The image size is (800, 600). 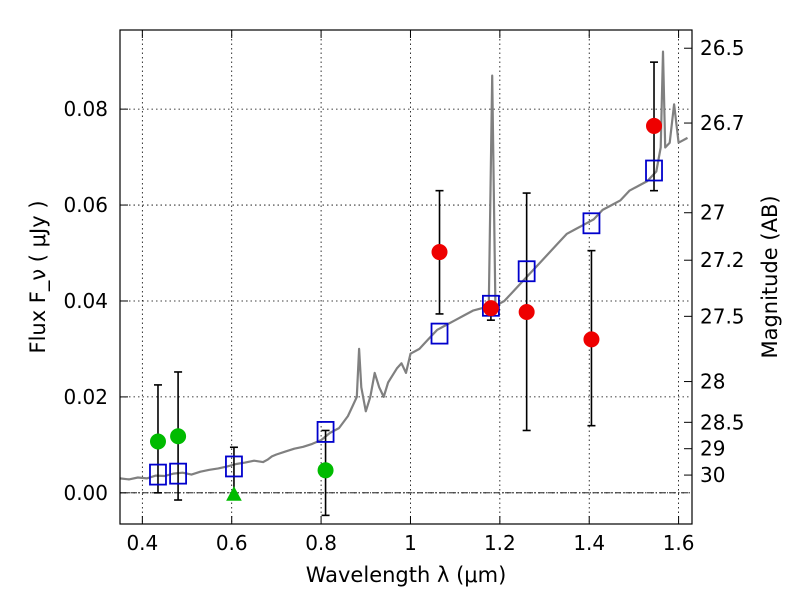 What do you see at coordinates (410, 543) in the screenshot?
I see `x-tick-label: 1` at bounding box center [410, 543].